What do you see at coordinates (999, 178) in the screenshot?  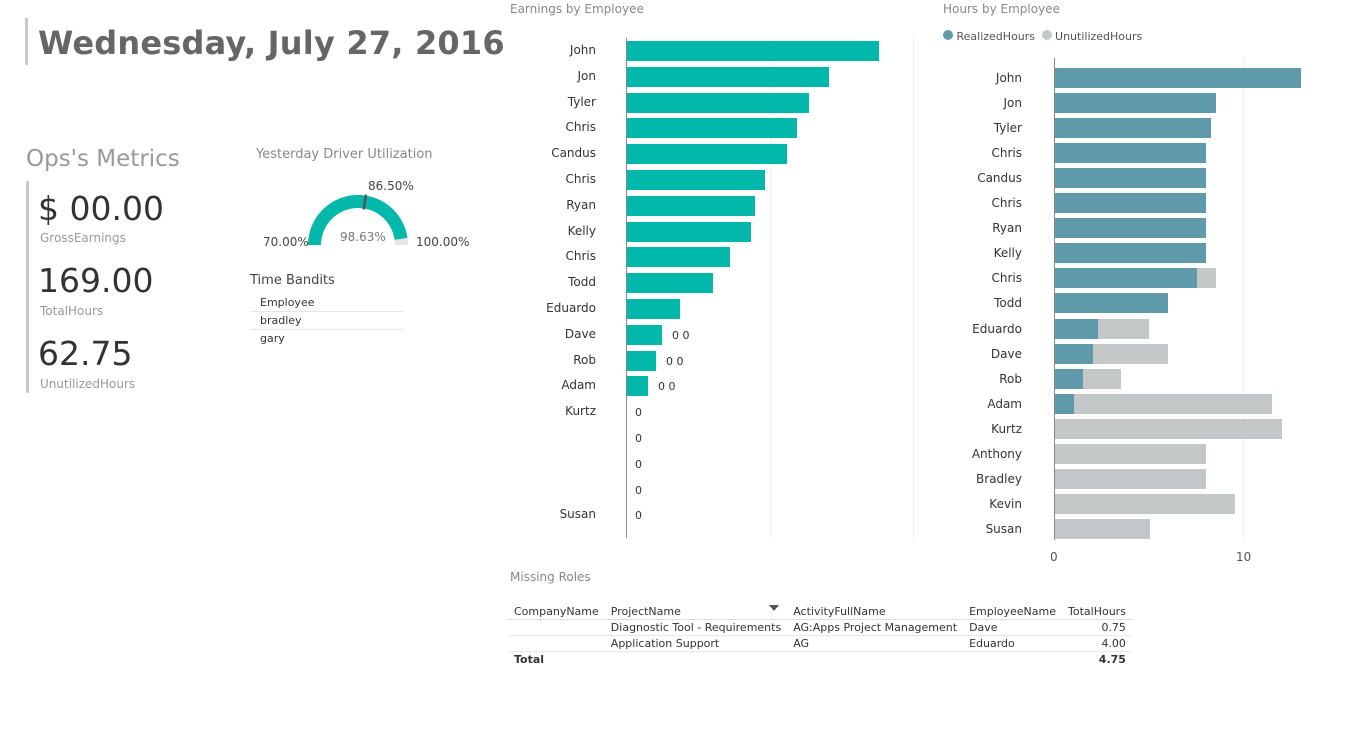 I see `hours-category-label: Candus` at bounding box center [999, 178].